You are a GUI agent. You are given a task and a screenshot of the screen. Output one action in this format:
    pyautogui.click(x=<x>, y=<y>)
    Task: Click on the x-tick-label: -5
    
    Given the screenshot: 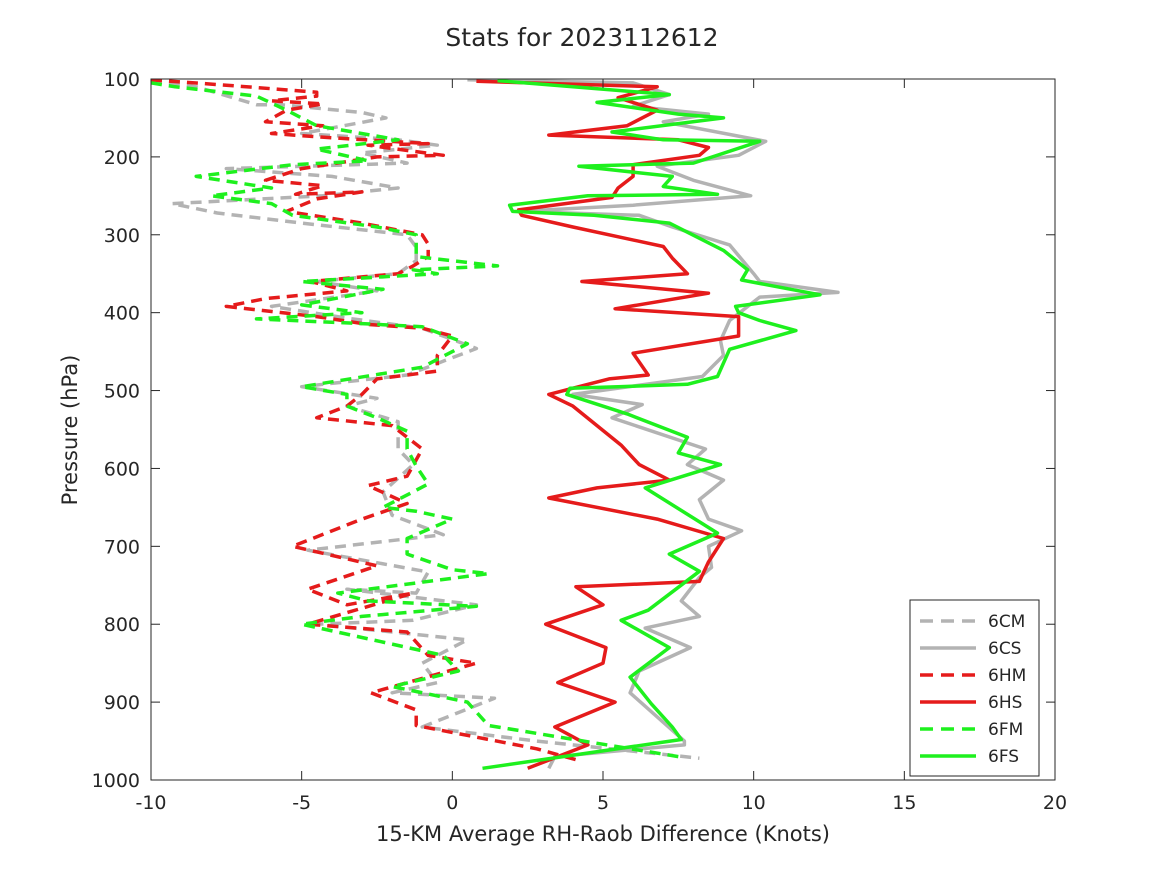 What is the action you would take?
    pyautogui.click(x=301, y=803)
    